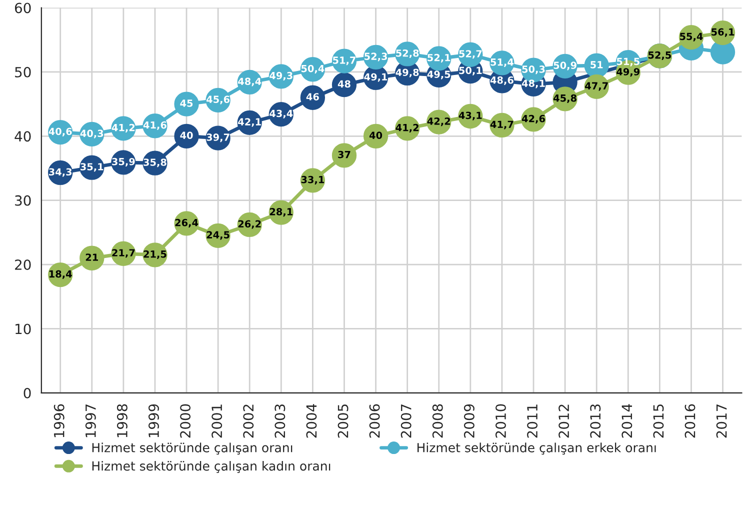 This screenshot has width=753, height=517. What do you see at coordinates (60, 274) in the screenshot?
I see `data-label: 18,4` at bounding box center [60, 274].